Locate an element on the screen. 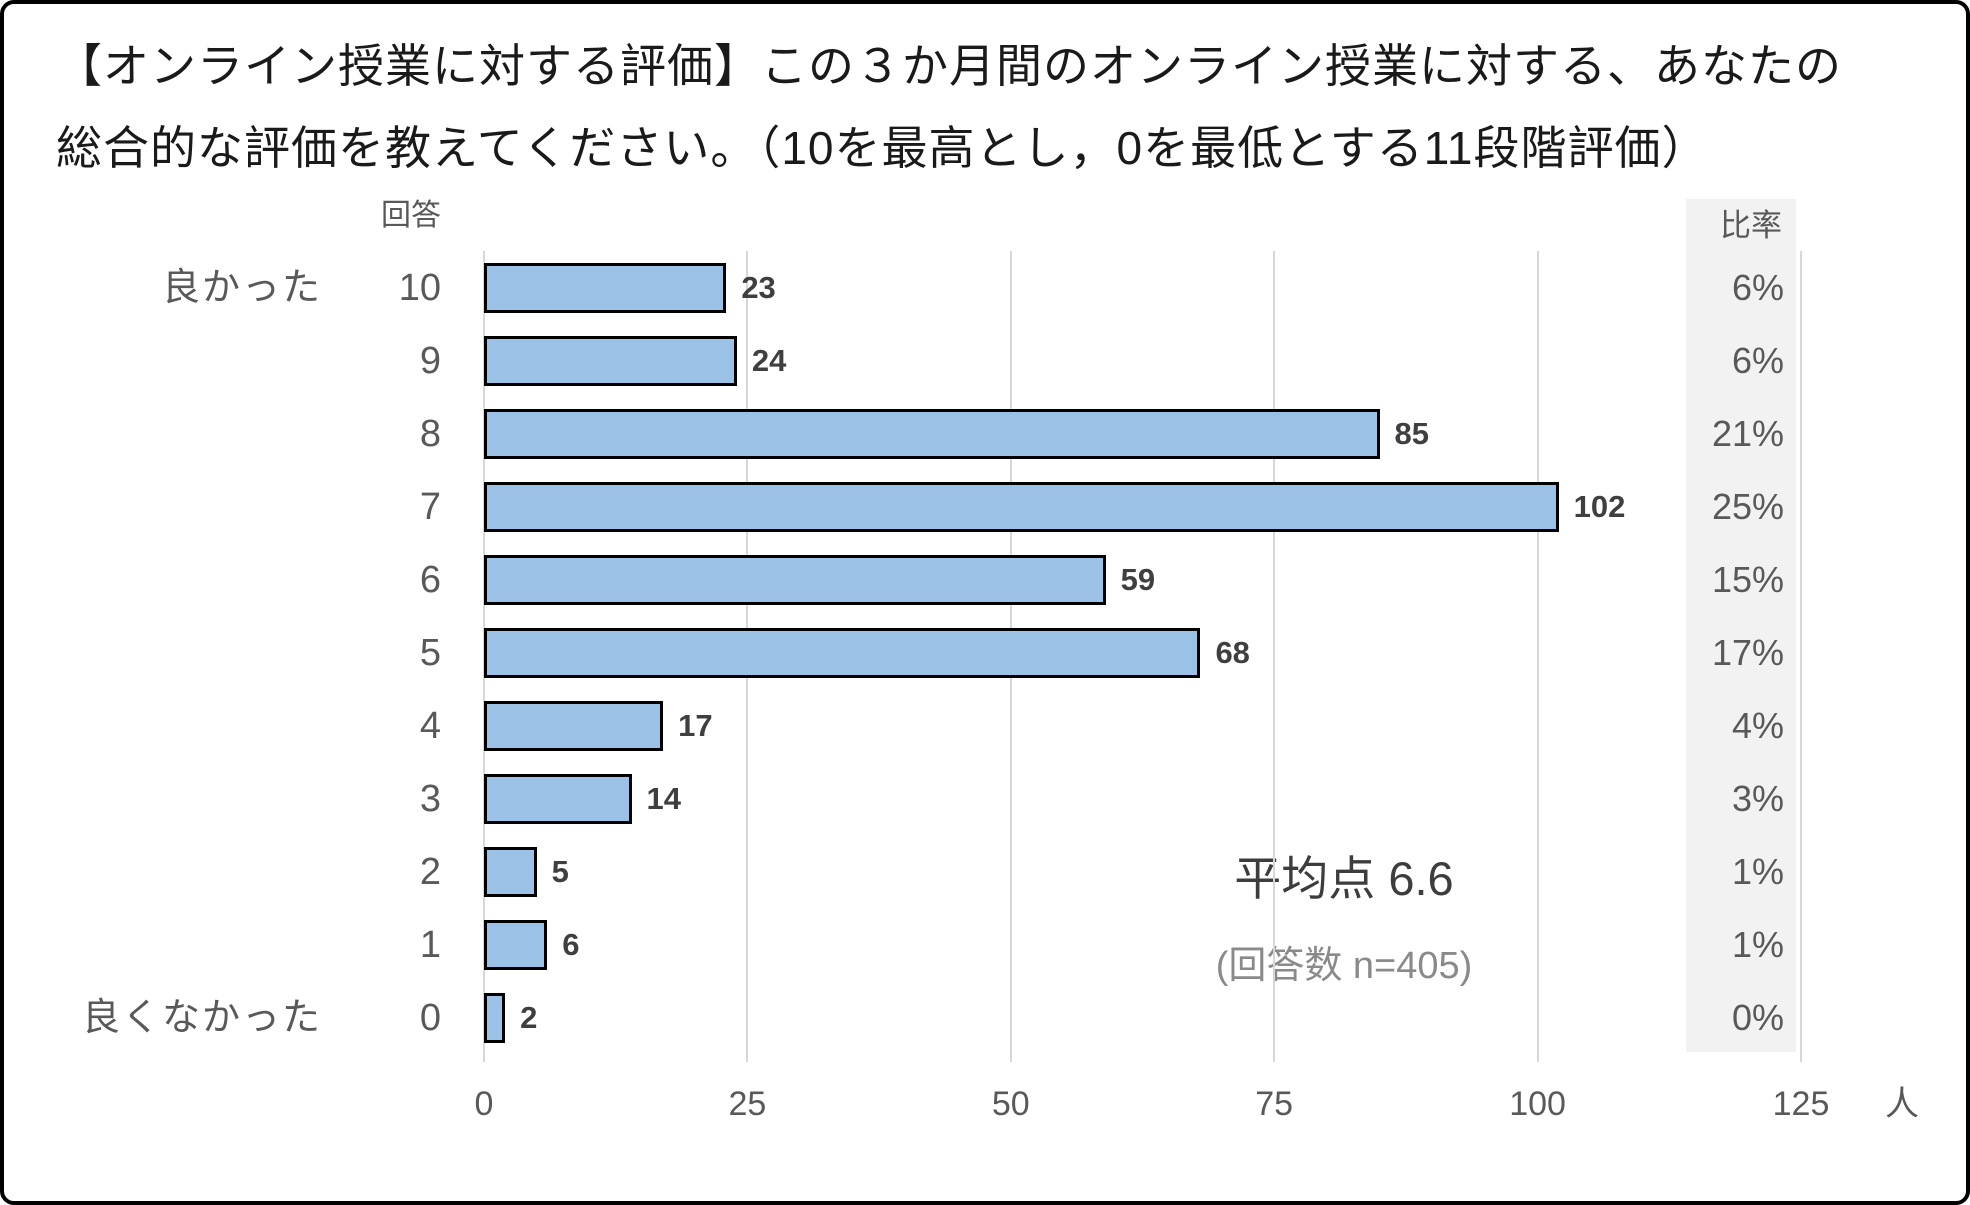 This screenshot has width=1970, height=1205. percent-label: 17% is located at coordinates (1747, 652).